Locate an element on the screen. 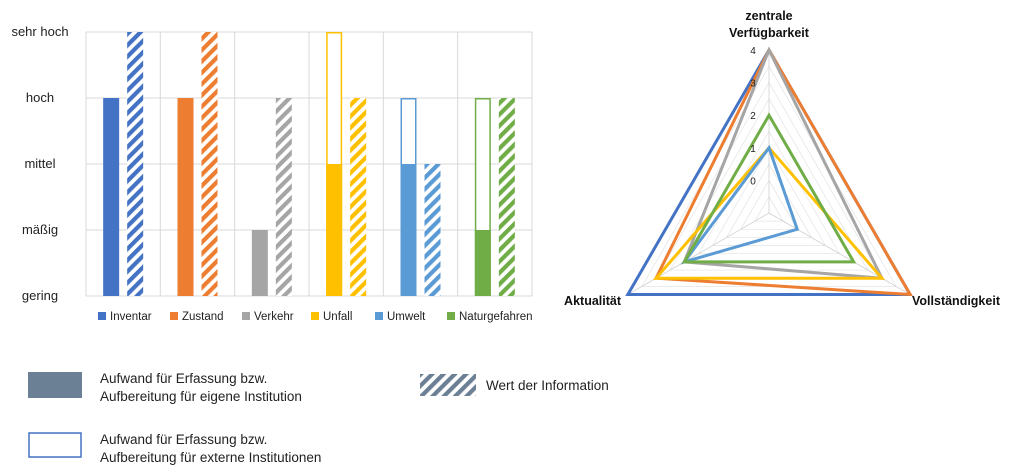 The width and height of the screenshot is (1016, 472). key-outline-label-line2: Aufbereitung für externe Institutionen is located at coordinates (210, 457).